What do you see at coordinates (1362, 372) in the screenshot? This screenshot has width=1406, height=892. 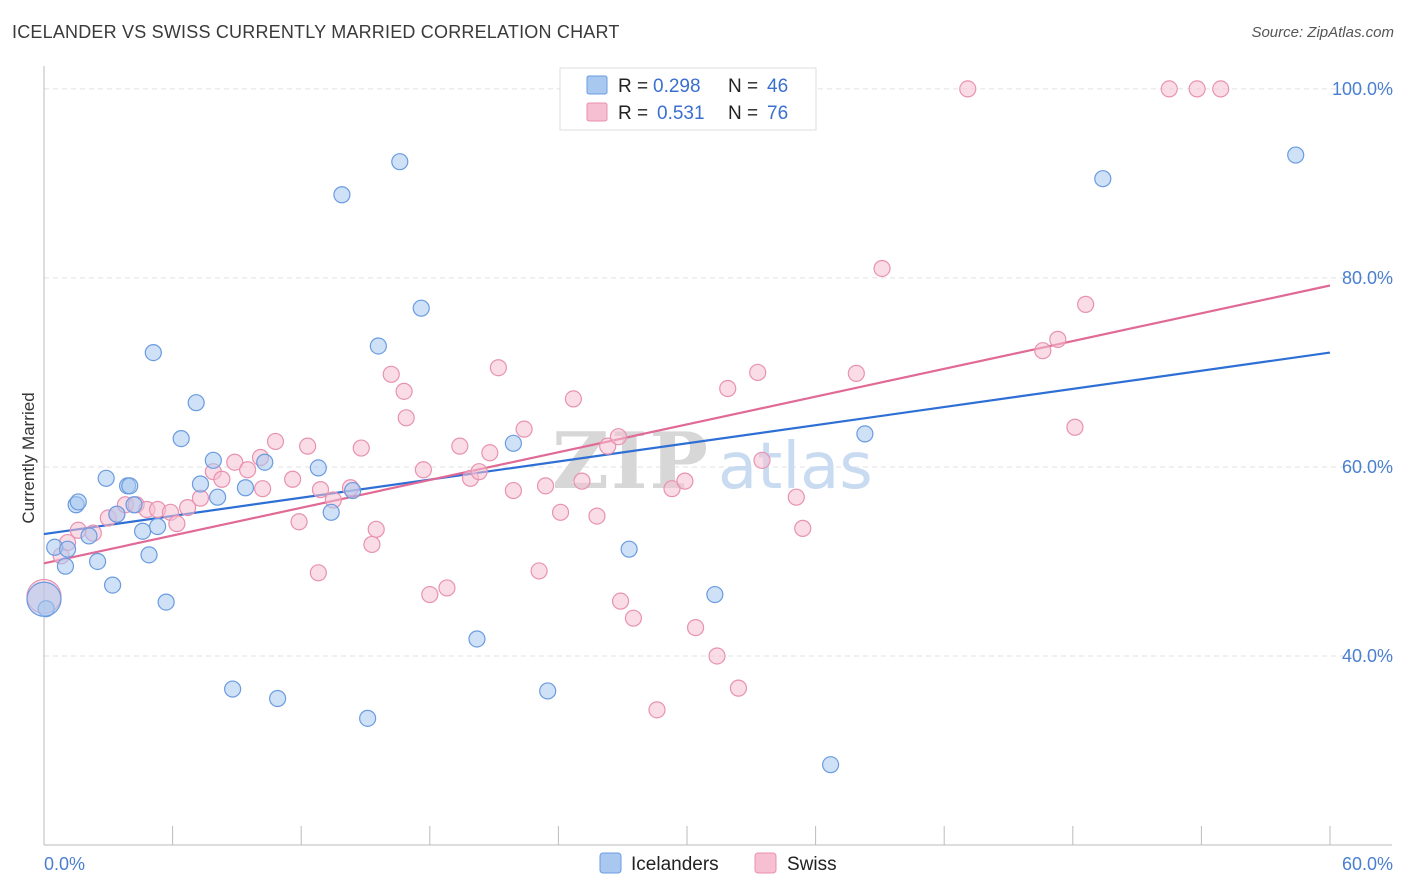 I see `y-tick-labels: 40.0% 60.0% 80.0% 100.0%` at bounding box center [1362, 372].